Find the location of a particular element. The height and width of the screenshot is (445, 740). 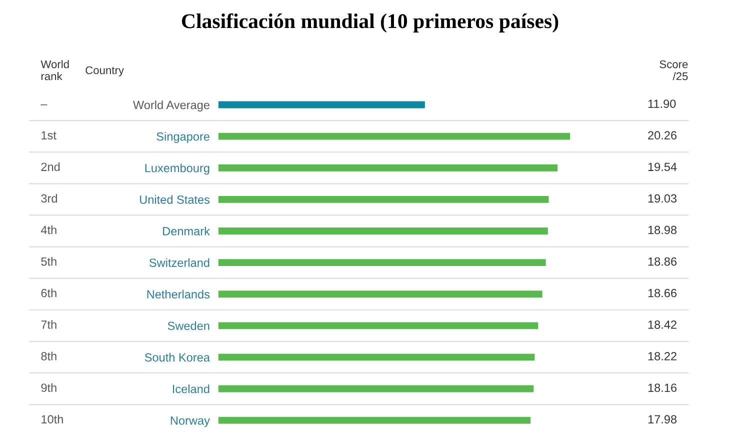

text: 8th is located at coordinates (48, 356).